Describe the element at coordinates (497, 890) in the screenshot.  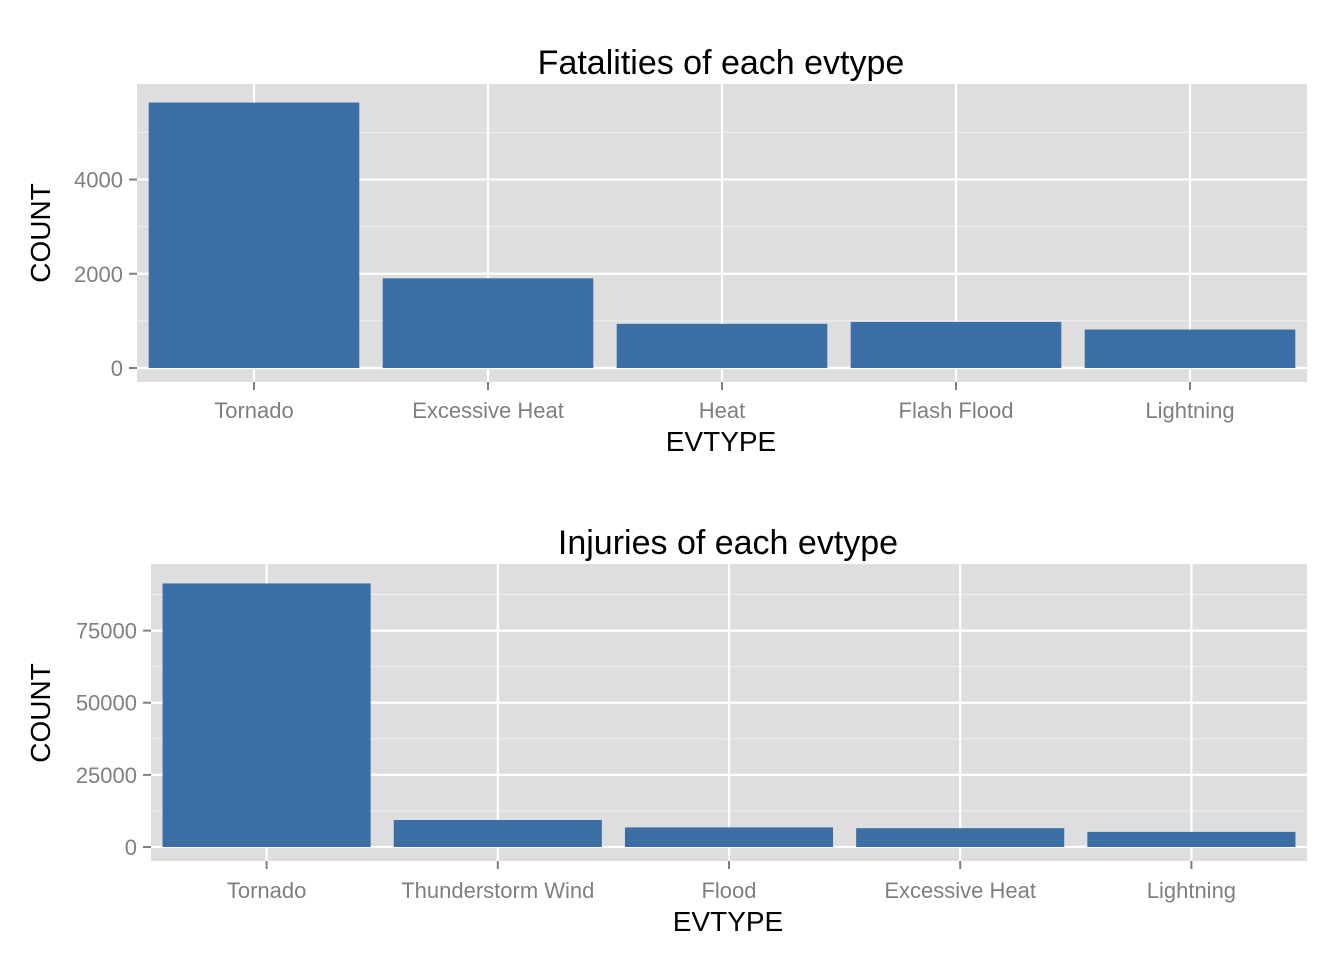
I see `x-tick-label: Thunderstorm Wind` at that location.